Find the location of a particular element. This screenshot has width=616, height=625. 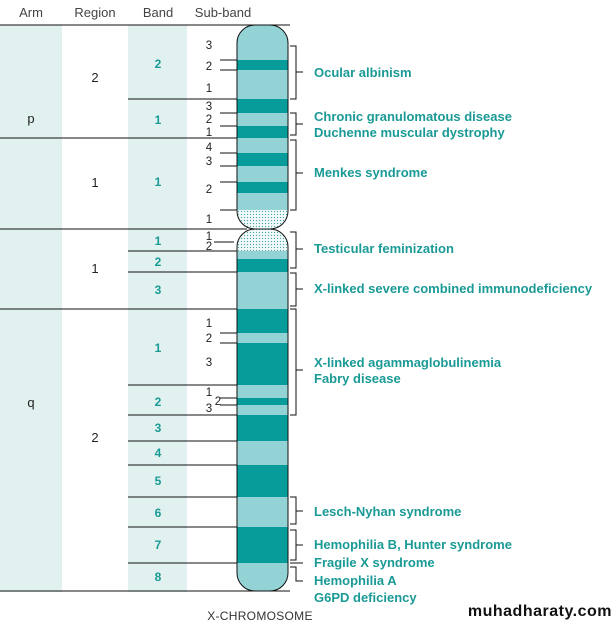

header-region: Region is located at coordinates (94, 12).